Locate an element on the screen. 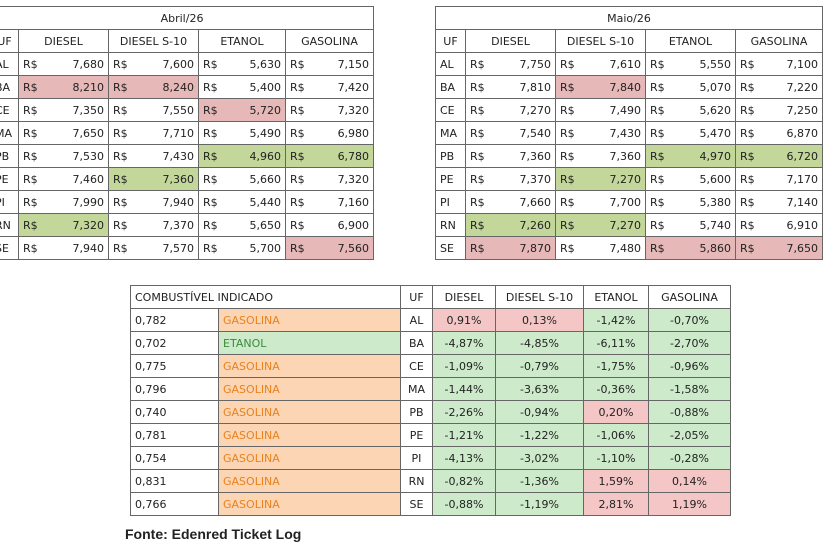  price-cell: R$ 8,210 is located at coordinates (63, 87).